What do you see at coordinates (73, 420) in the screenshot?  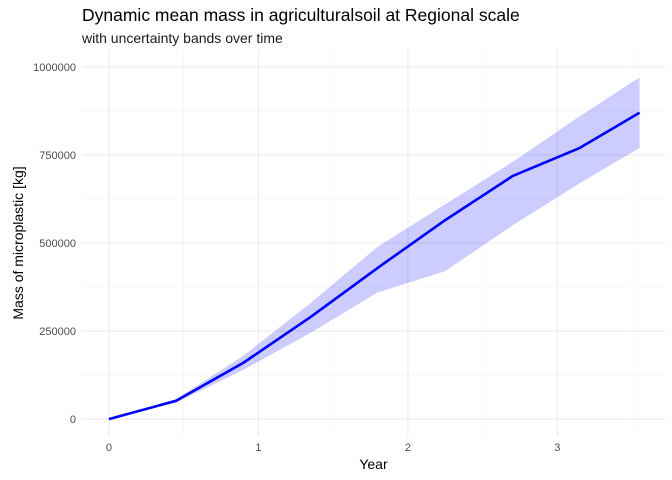 I see `y-tick-label: 0` at bounding box center [73, 420].